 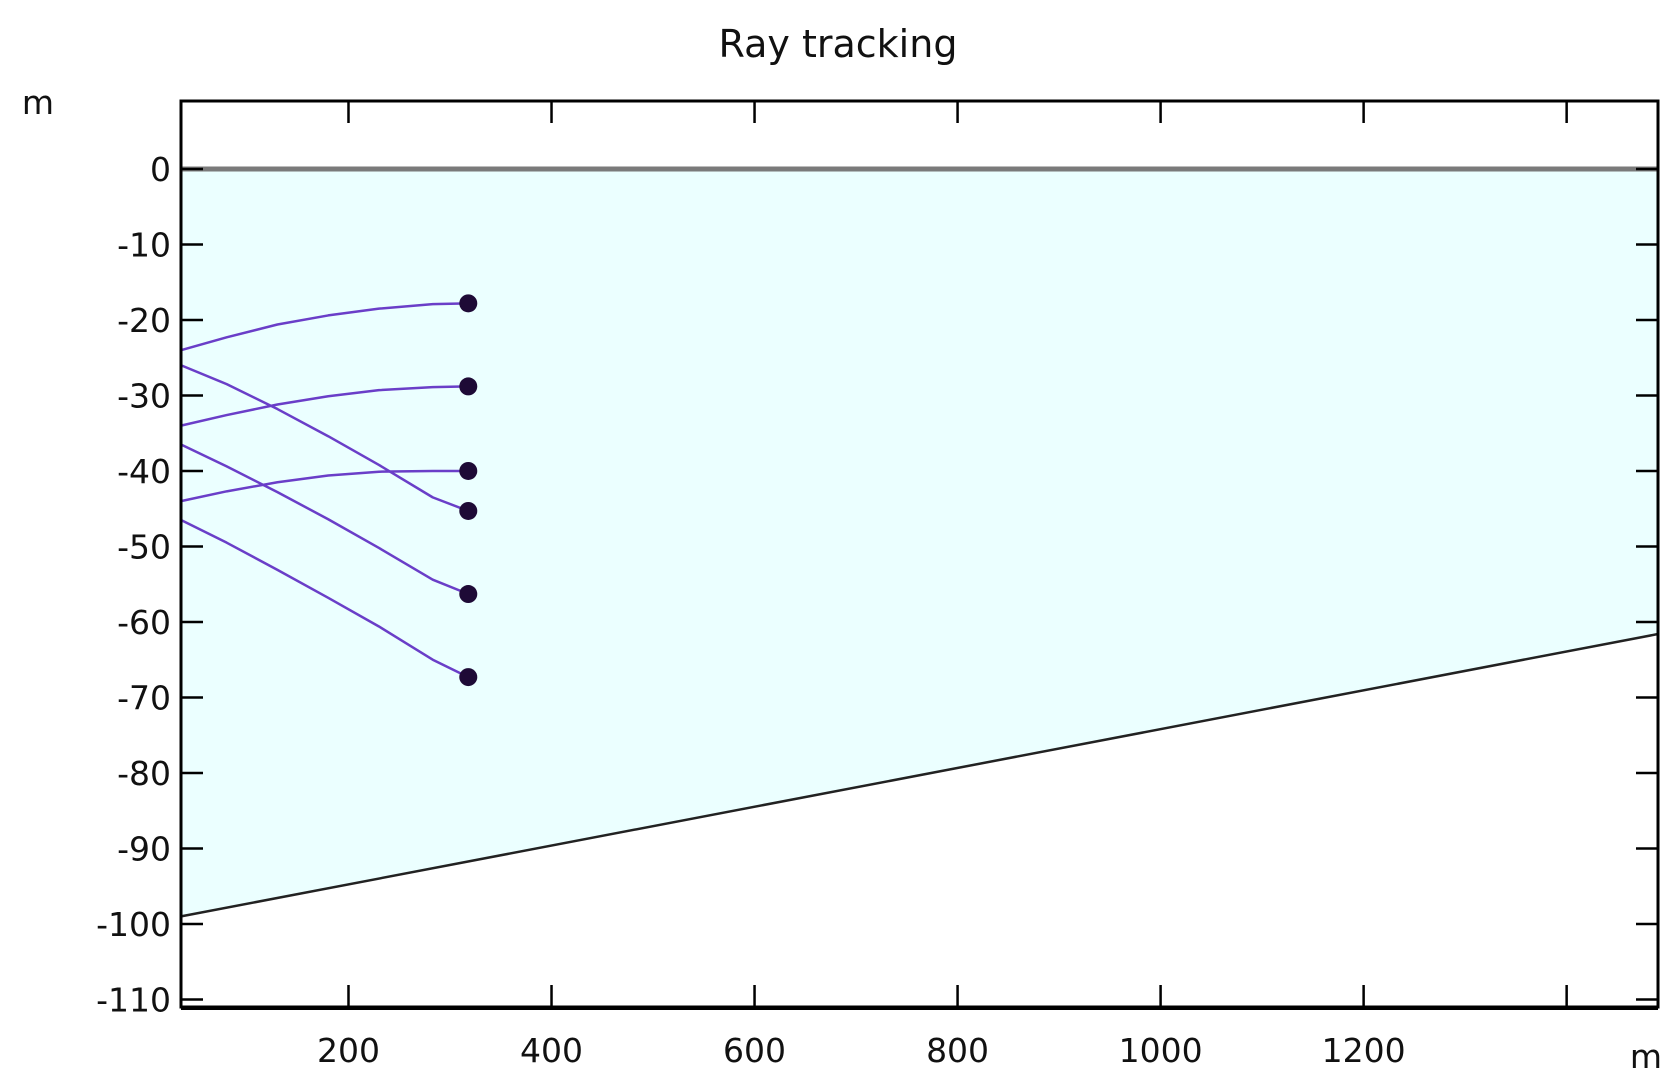 I want to click on x-tick-label: 1200, so click(x=1364, y=1050).